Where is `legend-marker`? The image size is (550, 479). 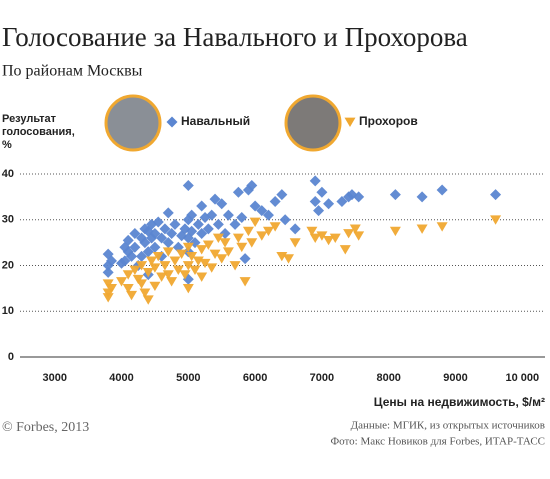 legend-marker is located at coordinates (350, 122).